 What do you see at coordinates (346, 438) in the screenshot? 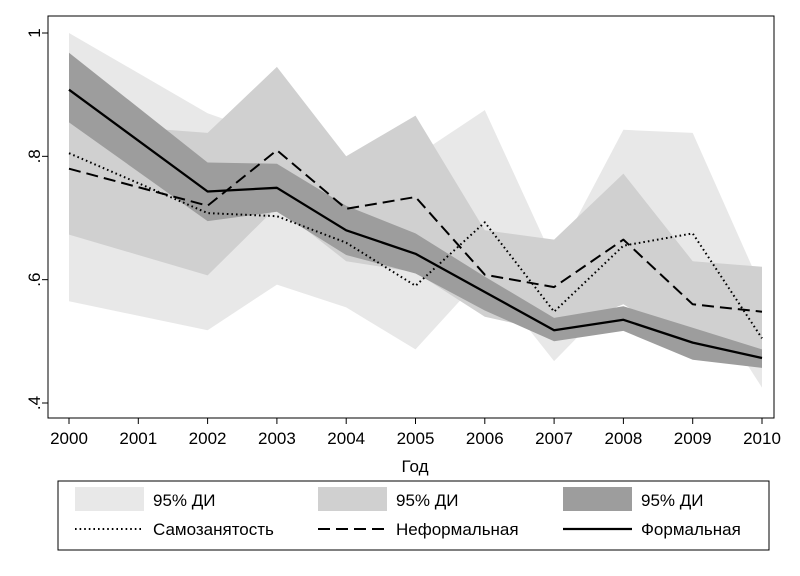
I see `x-tick-label: 2004` at bounding box center [346, 438].